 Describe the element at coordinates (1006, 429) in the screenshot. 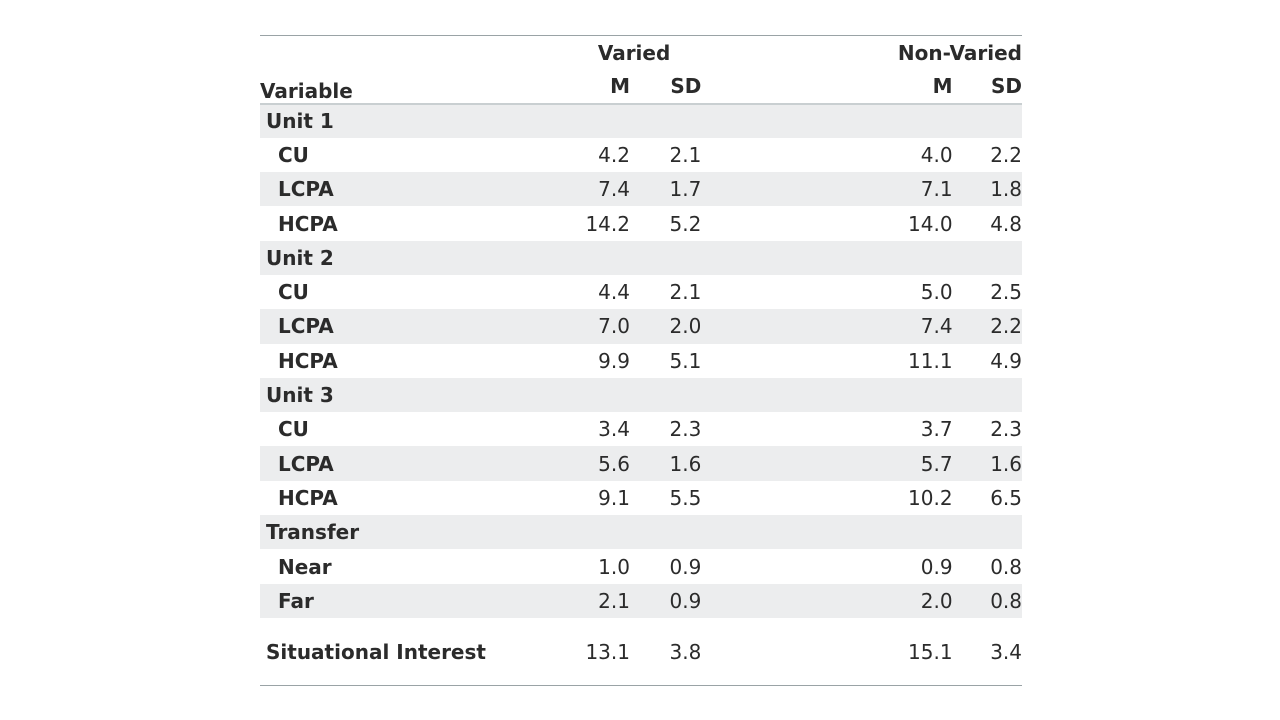

I see `cell-nonvaried-sd: 2.3` at that location.